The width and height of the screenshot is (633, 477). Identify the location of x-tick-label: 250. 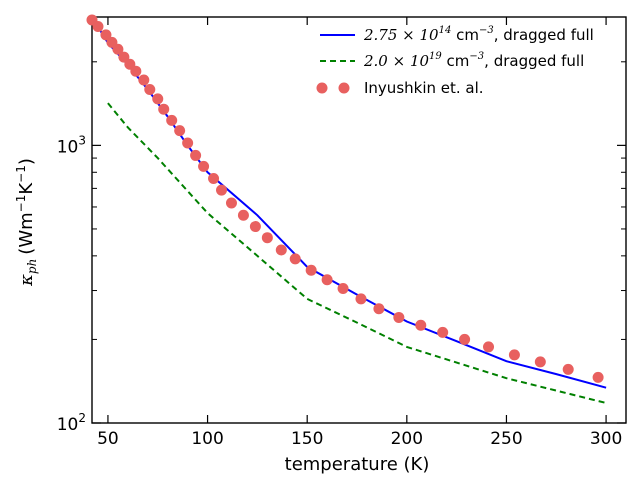
(506, 439).